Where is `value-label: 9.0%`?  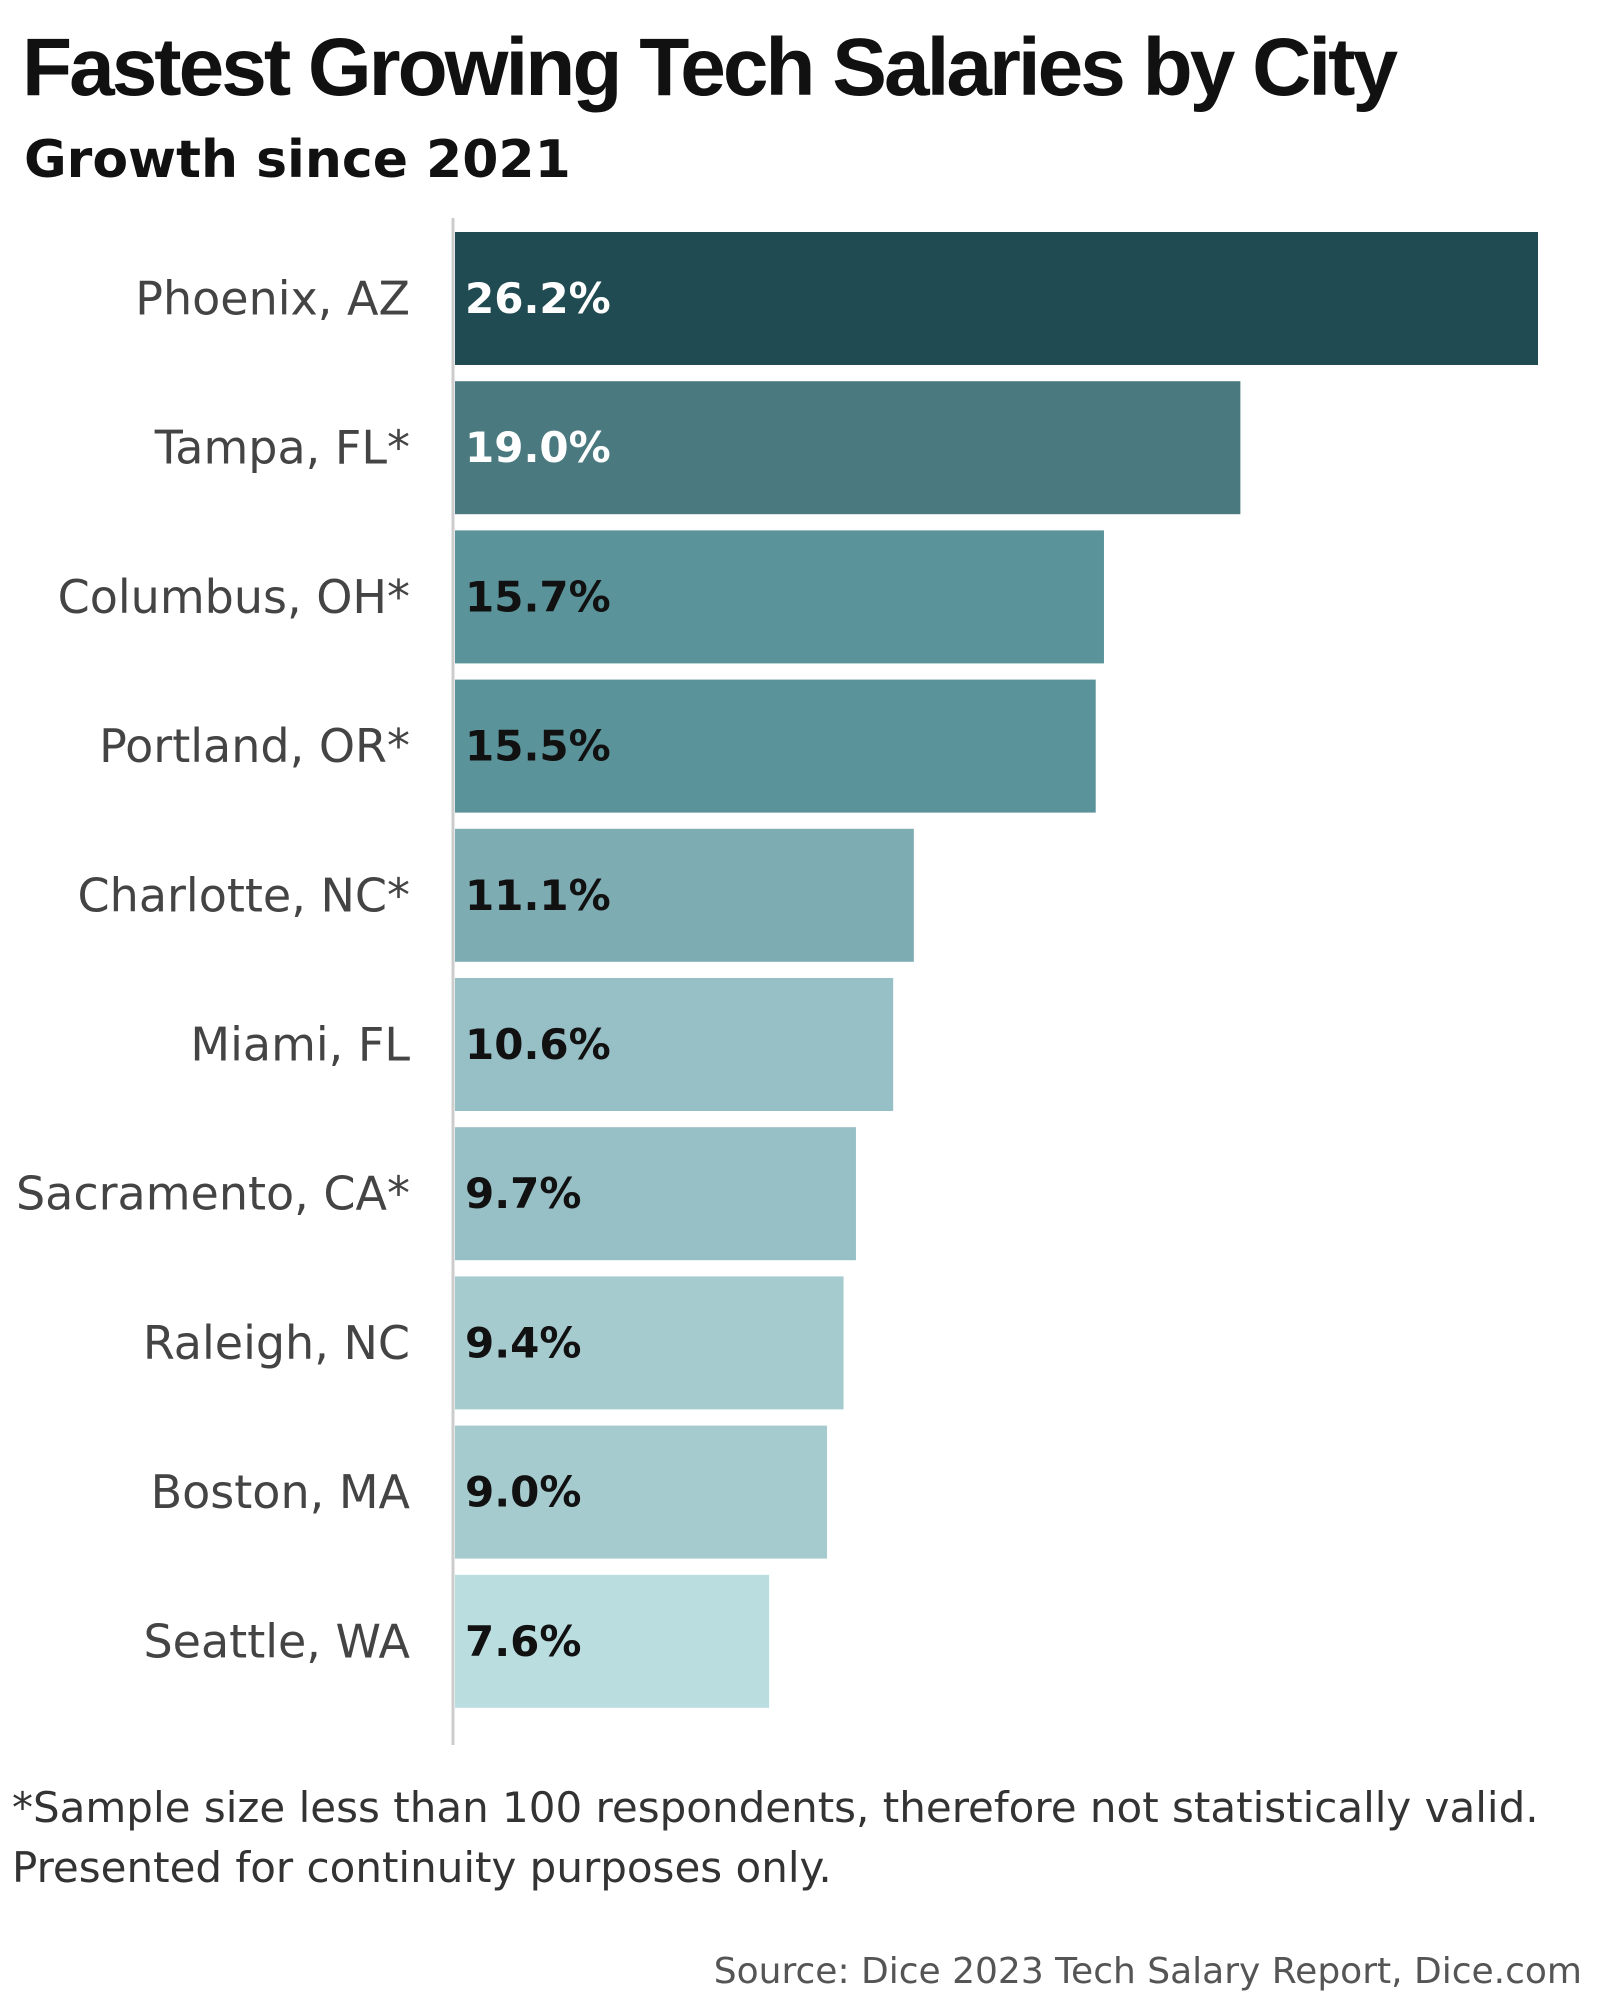 value-label: 9.0% is located at coordinates (523, 1492).